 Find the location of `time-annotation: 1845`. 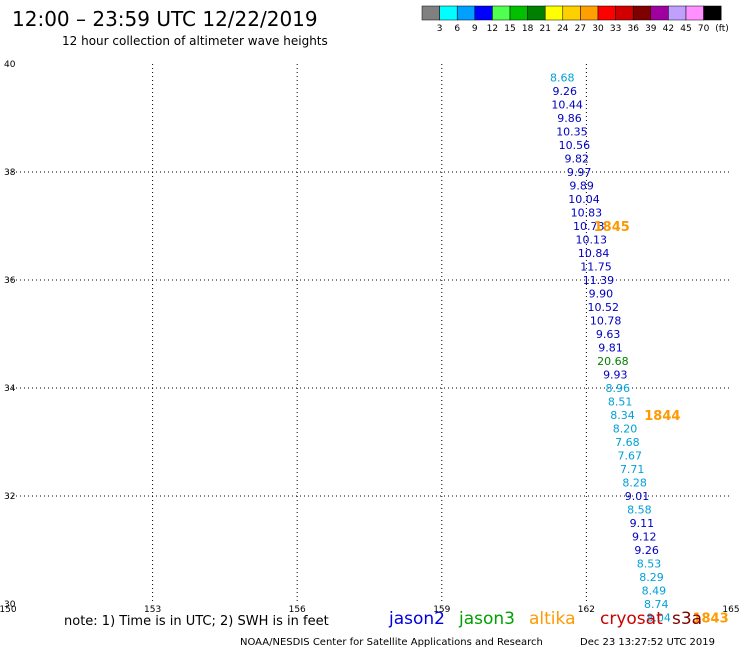

time-annotation: 1845 is located at coordinates (612, 227).